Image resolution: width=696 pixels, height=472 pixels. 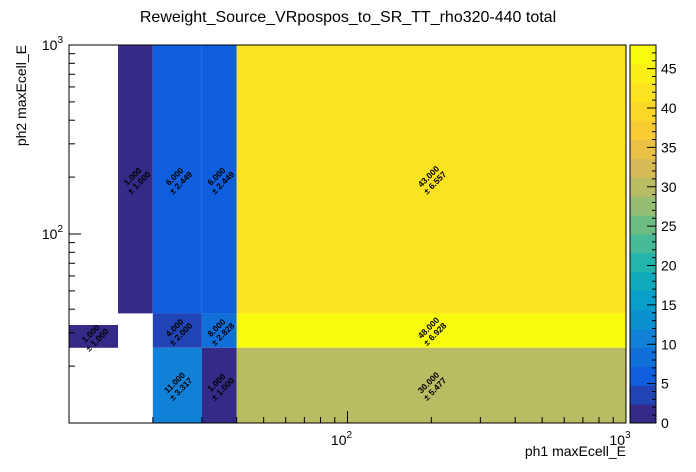 I want to click on x-tick-exponent: 2, so click(x=350, y=435).